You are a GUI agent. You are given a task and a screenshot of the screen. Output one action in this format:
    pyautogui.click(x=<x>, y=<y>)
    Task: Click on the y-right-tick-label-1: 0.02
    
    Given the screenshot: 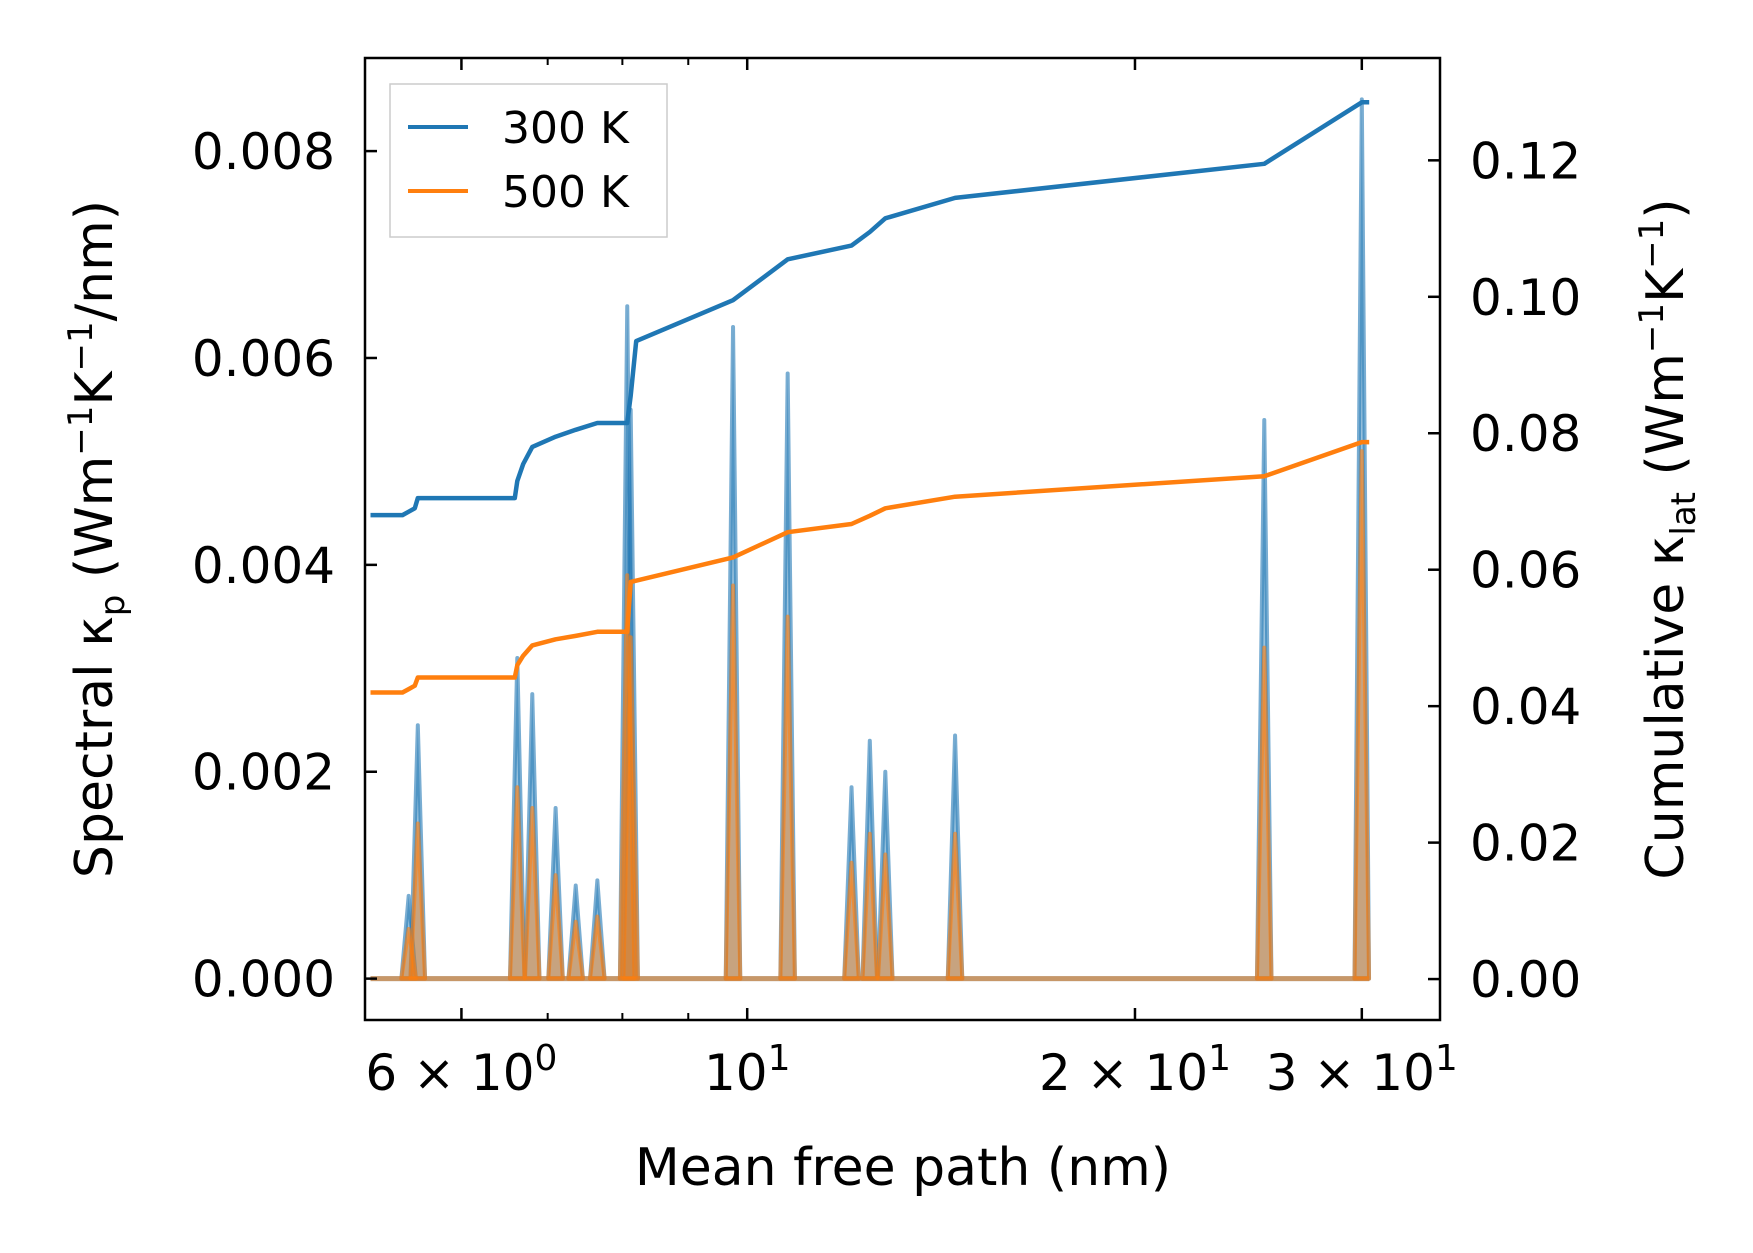 What is the action you would take?
    pyautogui.click(x=1525, y=844)
    